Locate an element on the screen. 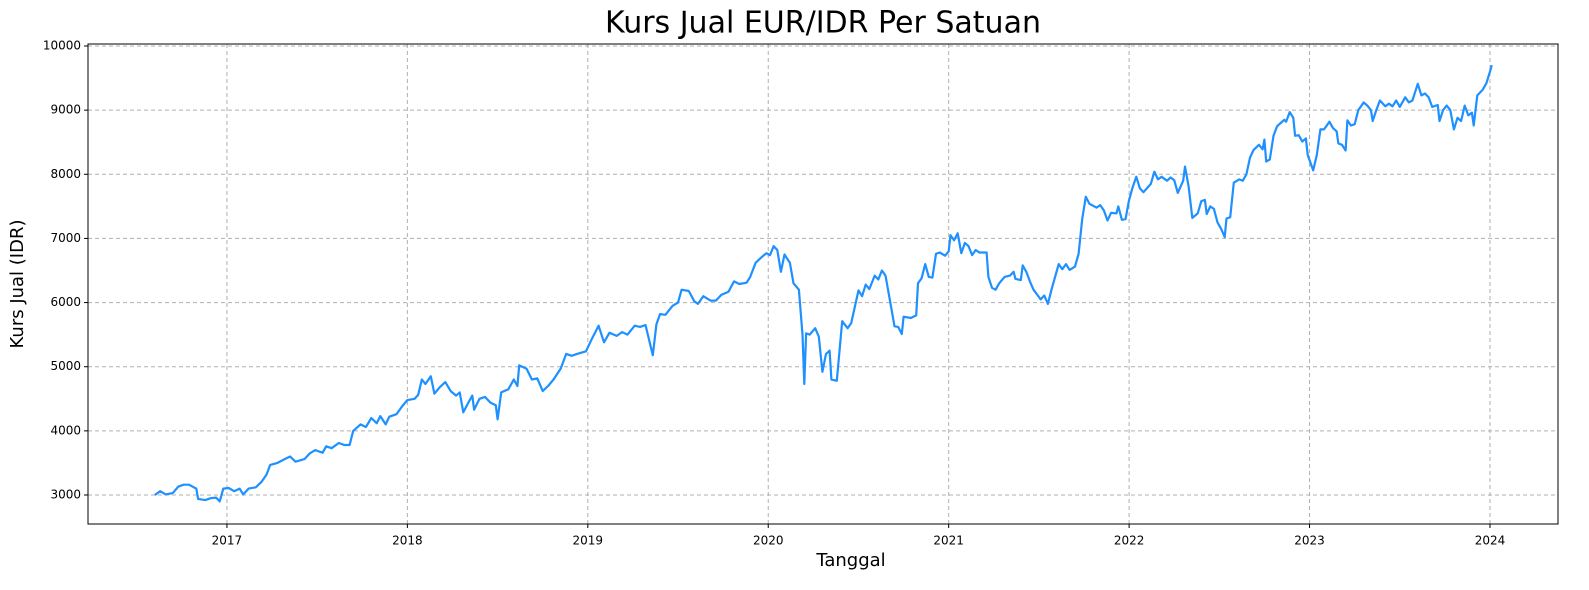 The height and width of the screenshot is (590, 1589). y-tick-label: 3000 is located at coordinates (65, 495).